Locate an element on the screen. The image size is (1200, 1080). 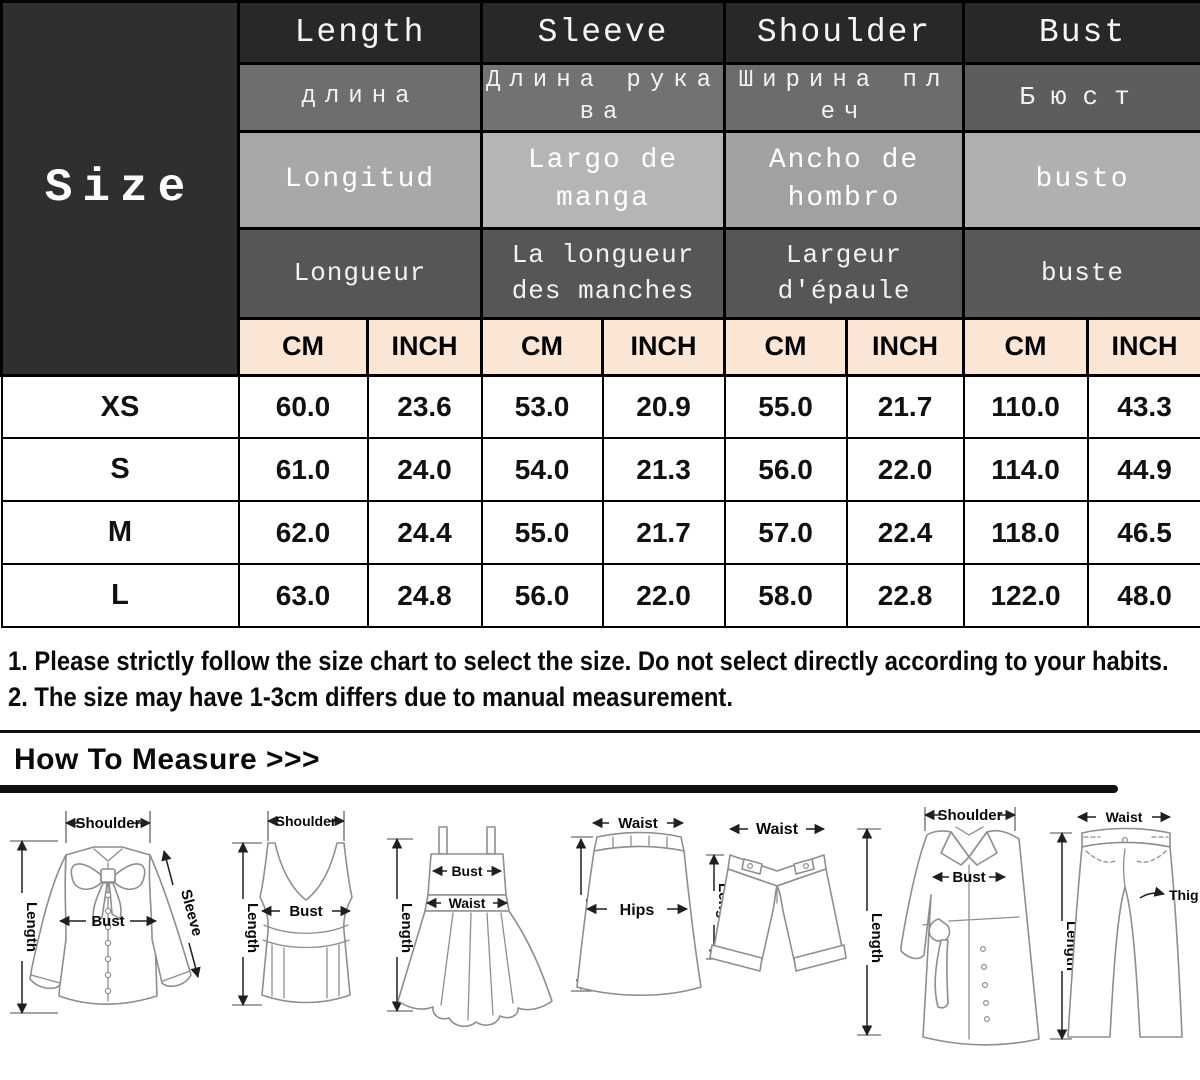
header-es-shoulder: Ancho de hombro is located at coordinates (844, 179).